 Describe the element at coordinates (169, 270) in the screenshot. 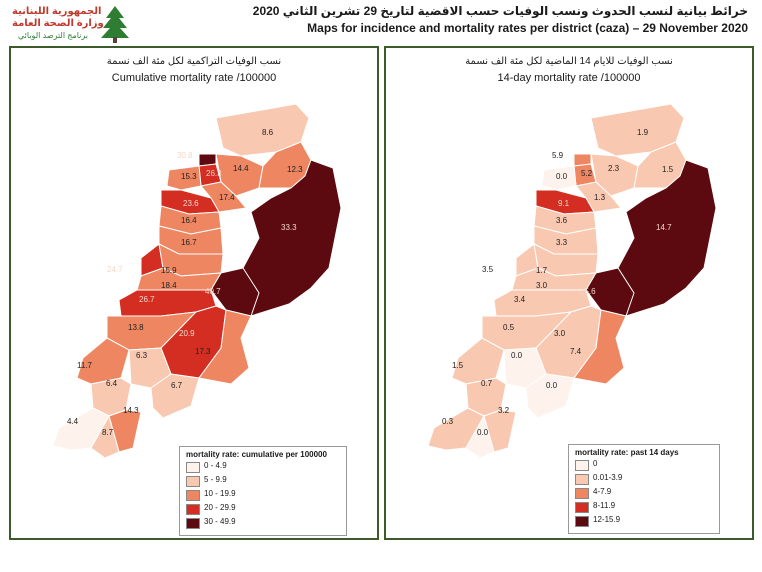

I see `district-value-label: 15.9` at that location.